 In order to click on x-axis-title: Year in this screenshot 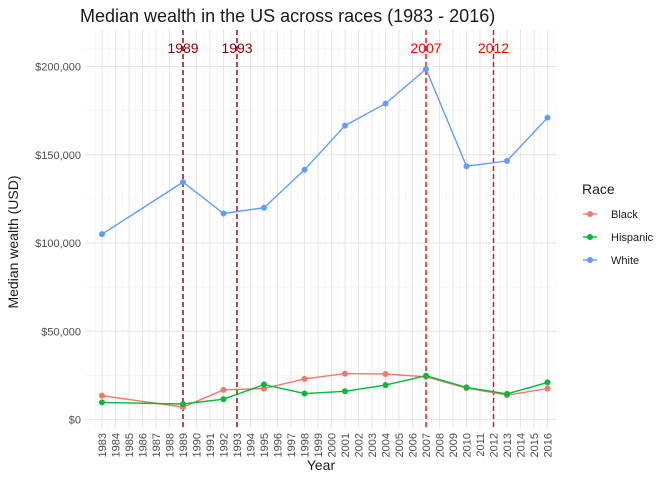, I will do `click(321, 465)`.